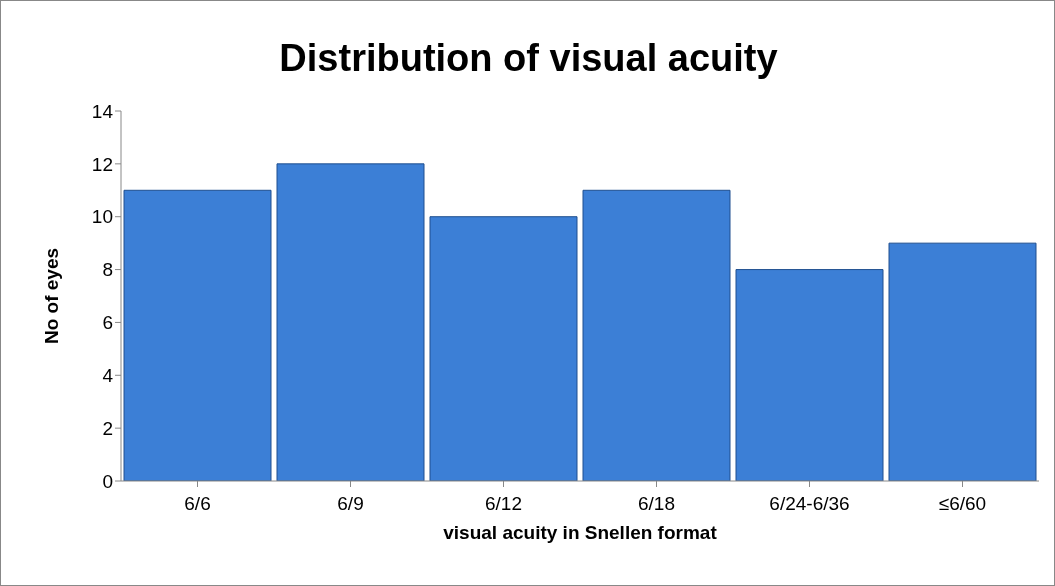 This screenshot has width=1055, height=586. I want to click on y-tick-label: 4, so click(108, 376).